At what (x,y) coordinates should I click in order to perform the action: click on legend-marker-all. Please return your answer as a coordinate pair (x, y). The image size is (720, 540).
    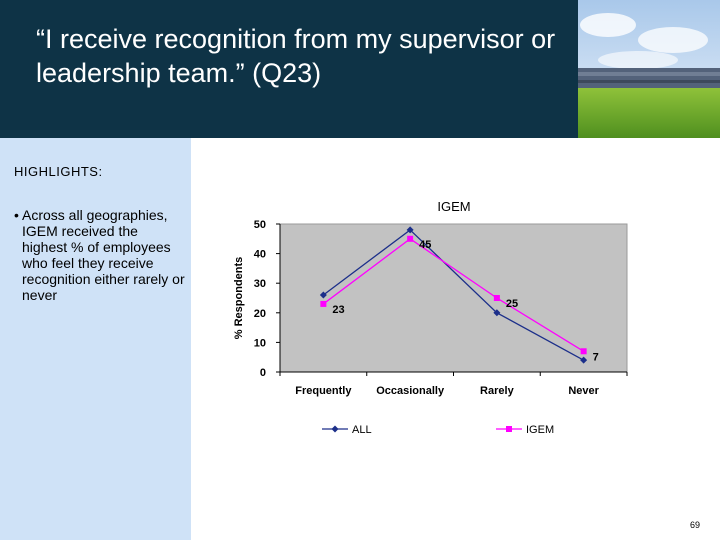
    Looking at the image, I should click on (335, 429).